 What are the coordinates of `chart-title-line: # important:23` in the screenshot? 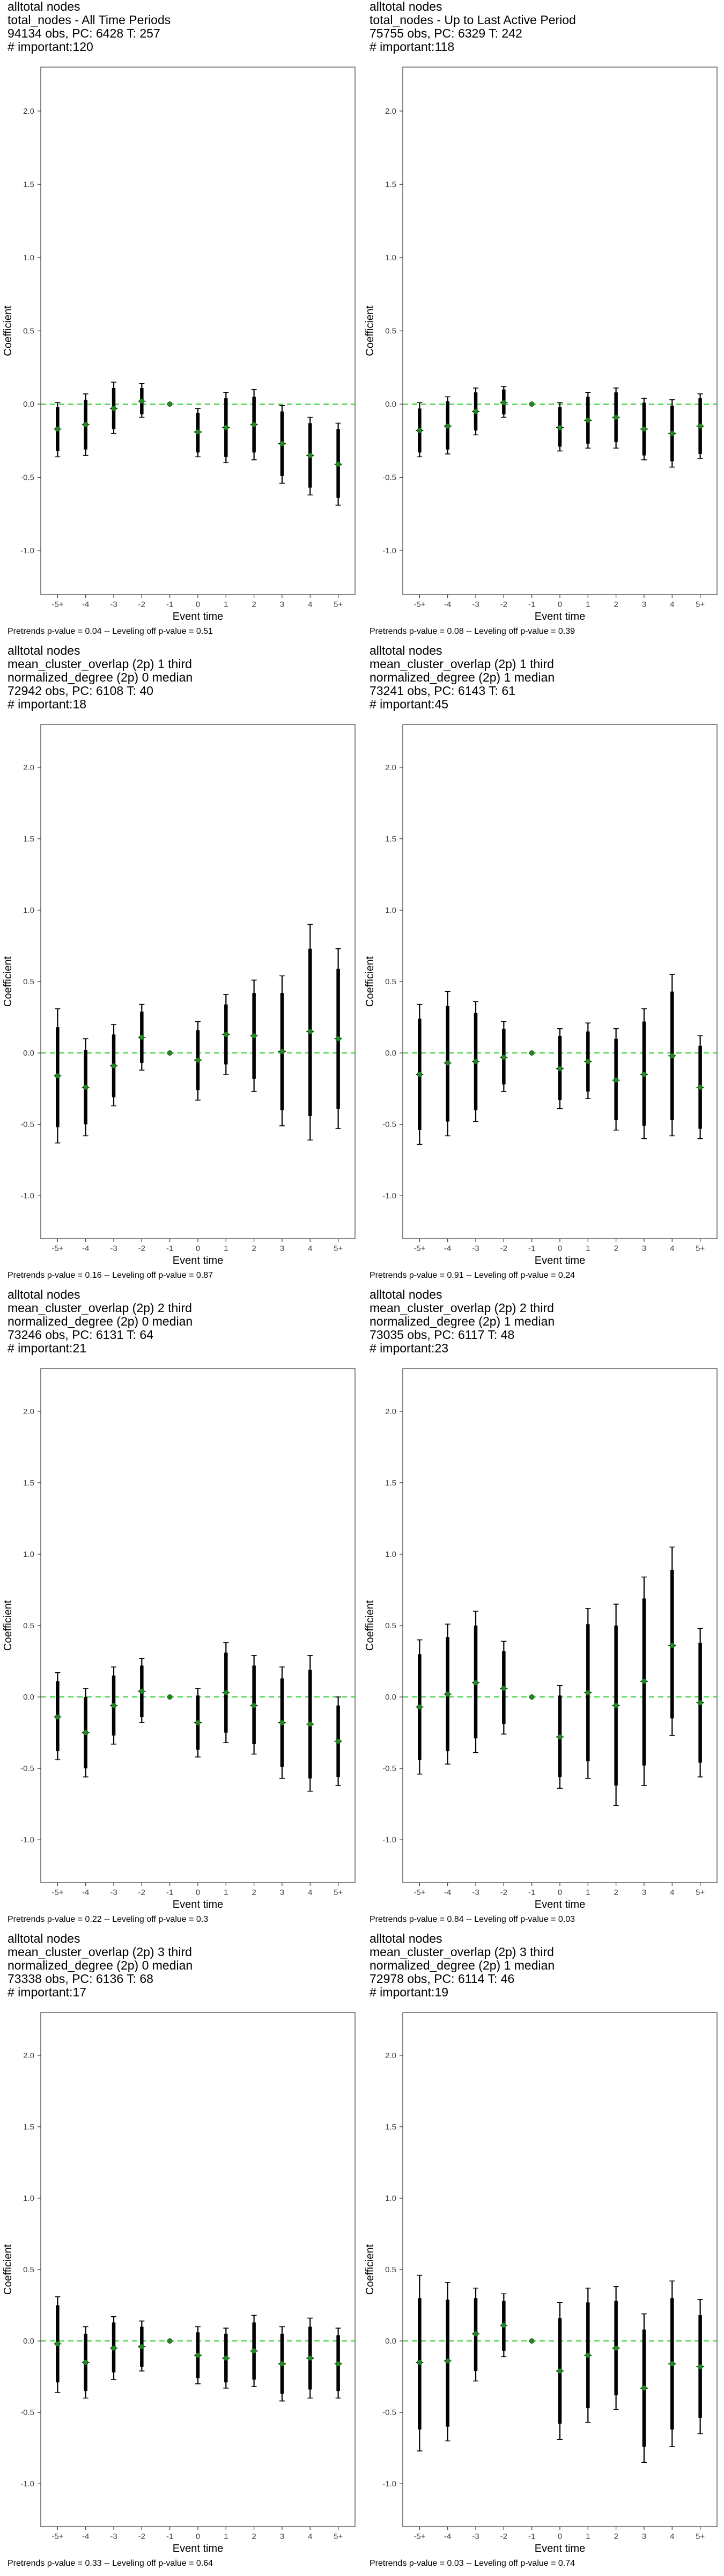 It's located at (409, 1348).